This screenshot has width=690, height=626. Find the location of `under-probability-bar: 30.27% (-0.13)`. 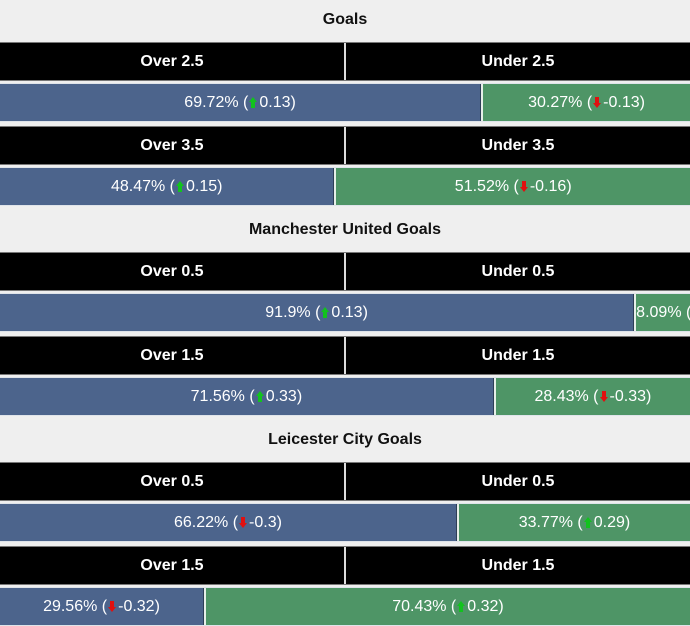

under-probability-bar: 30.27% (-0.13) is located at coordinates (585, 102).